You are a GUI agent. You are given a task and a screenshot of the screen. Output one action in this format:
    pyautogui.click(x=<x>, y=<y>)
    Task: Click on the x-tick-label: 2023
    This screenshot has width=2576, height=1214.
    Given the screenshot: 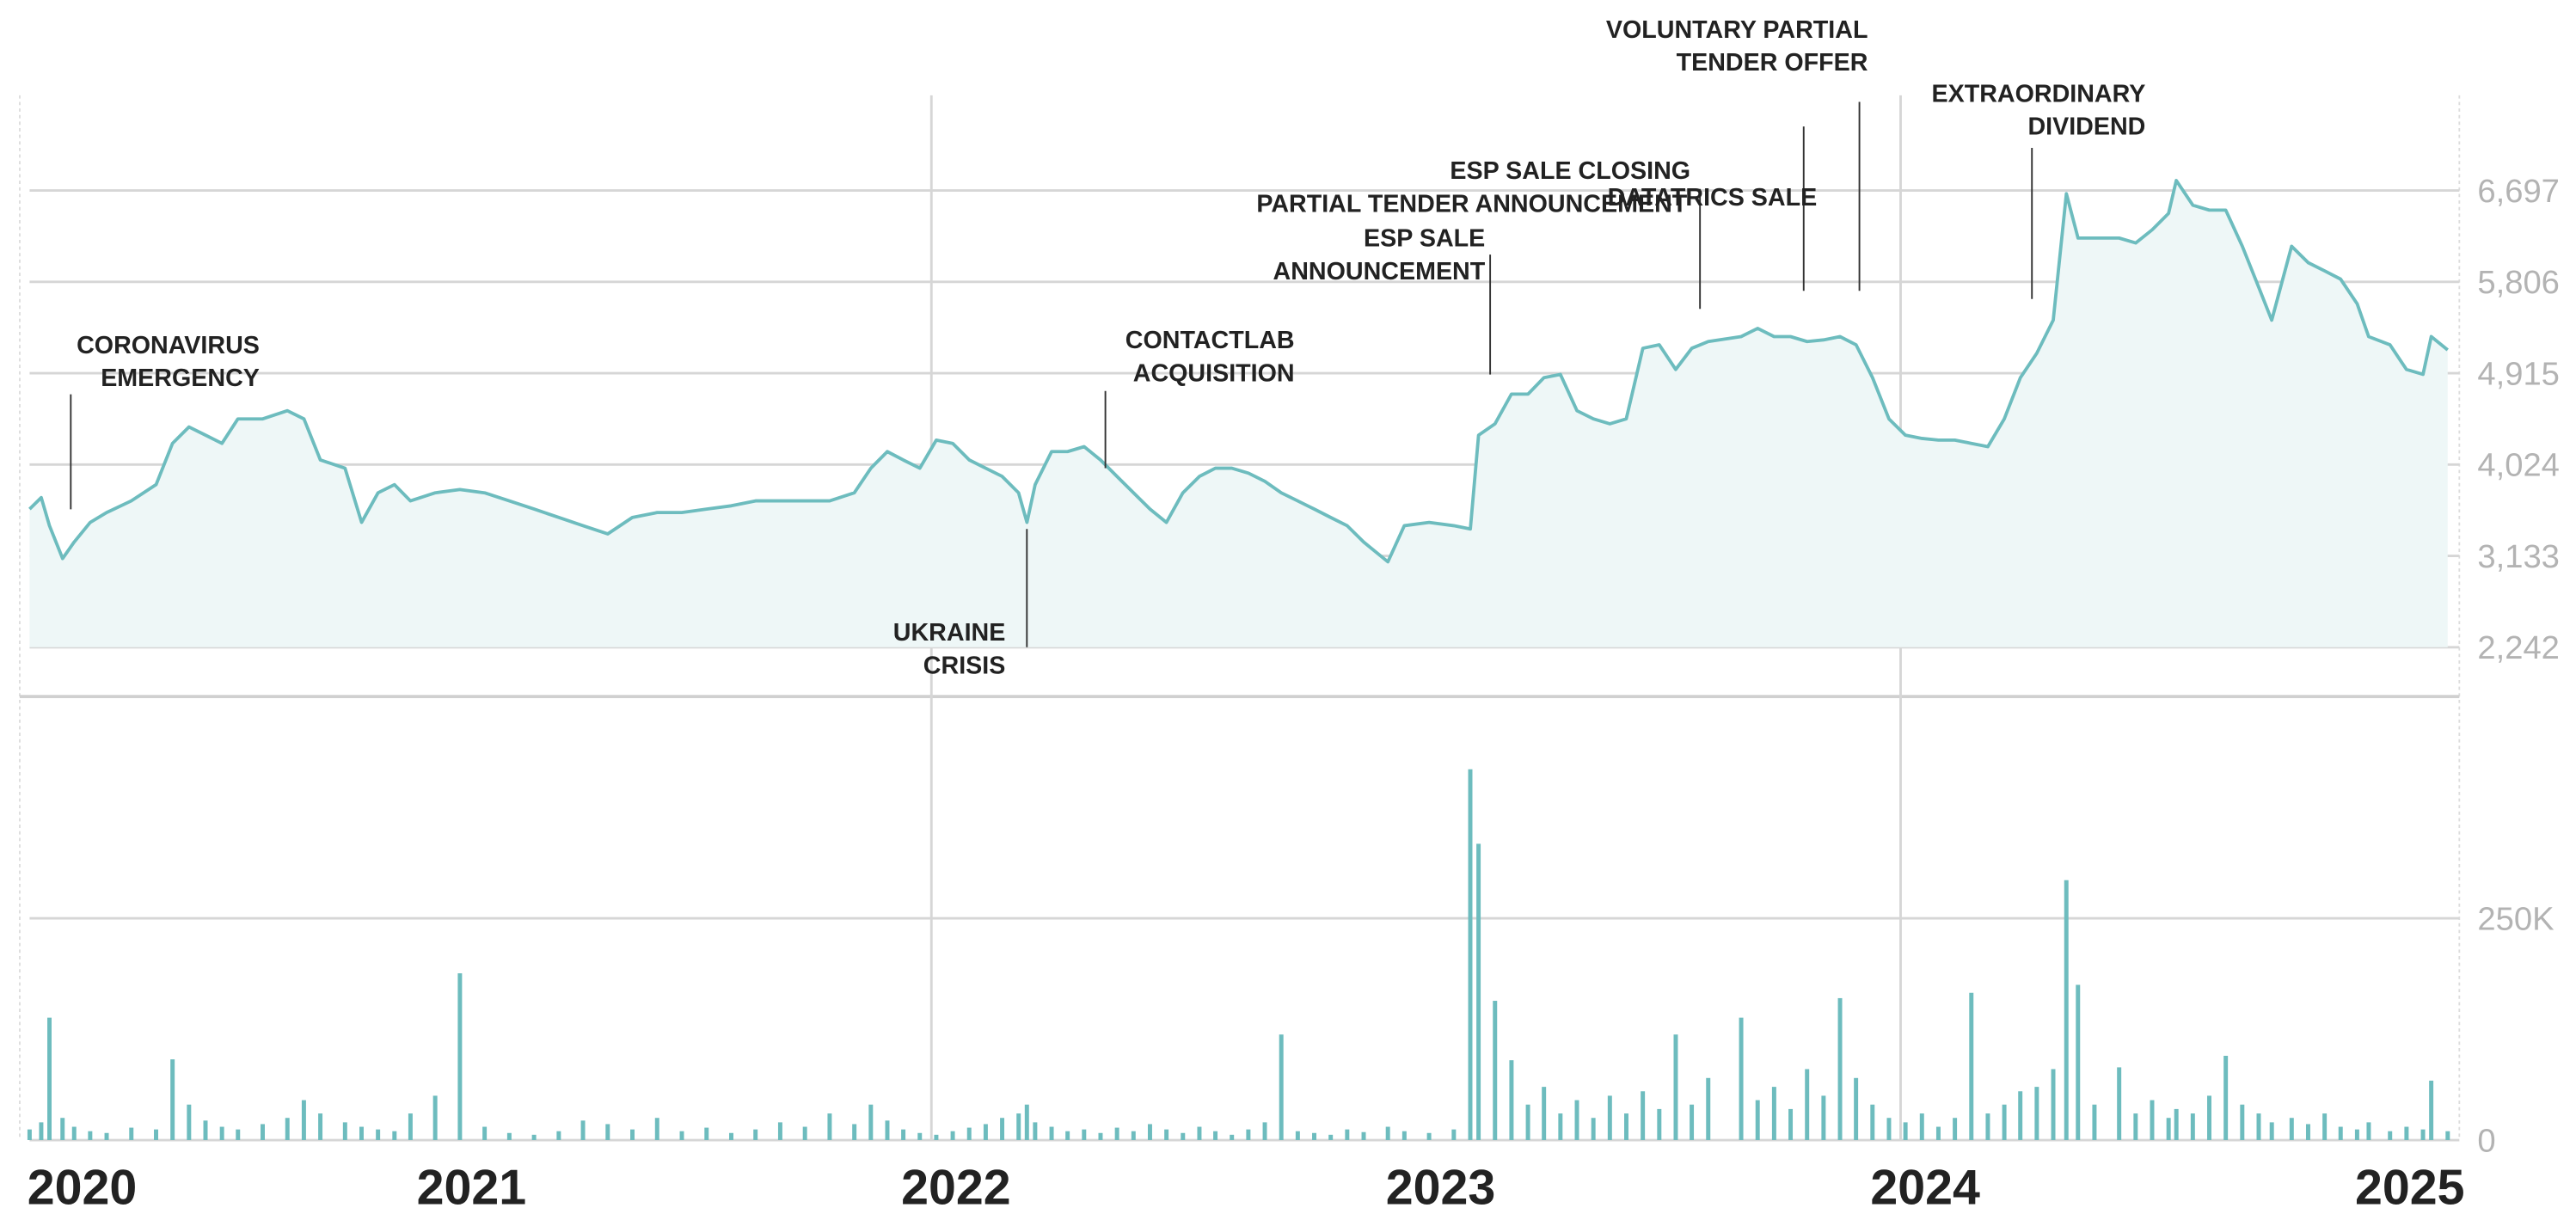 What is the action you would take?
    pyautogui.click(x=1441, y=1187)
    